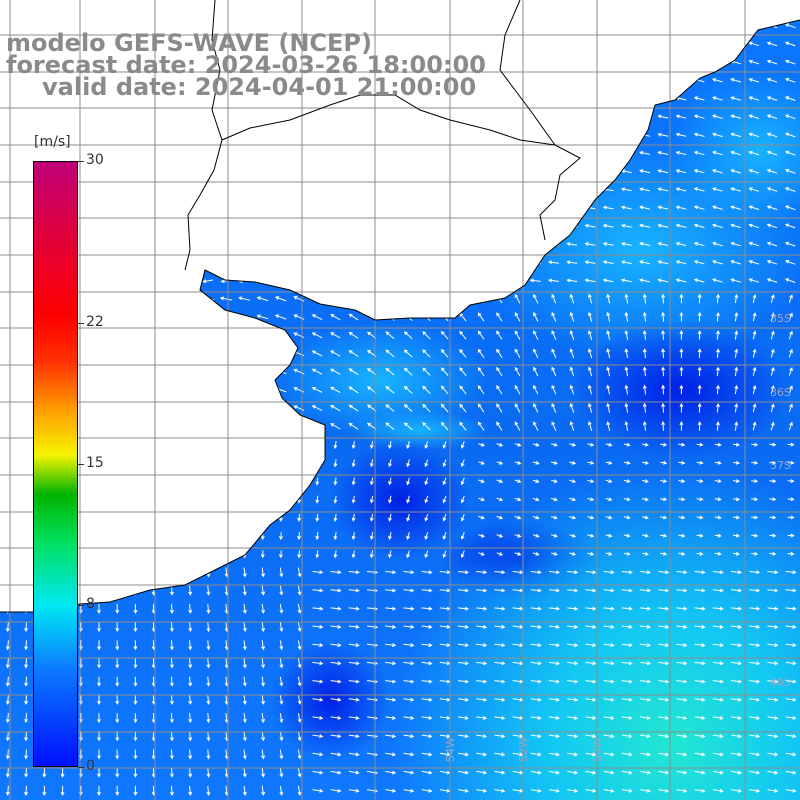  I want to click on colorbar-tick-label: 15, so click(95, 463).